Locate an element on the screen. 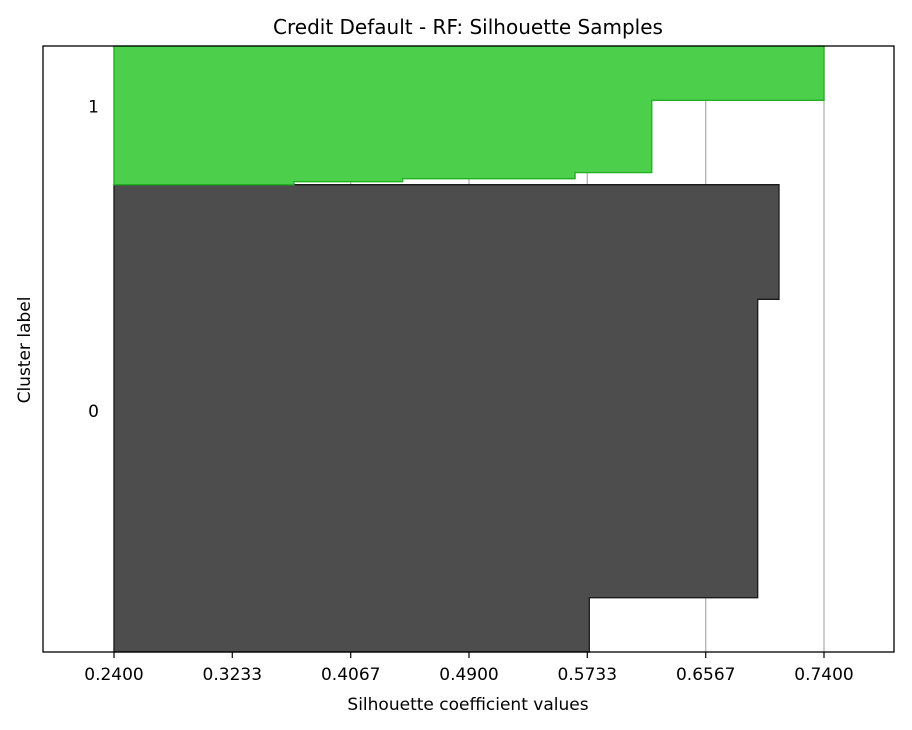 The image size is (912, 730). y-axis-ticks: 01 is located at coordinates (93, 259).